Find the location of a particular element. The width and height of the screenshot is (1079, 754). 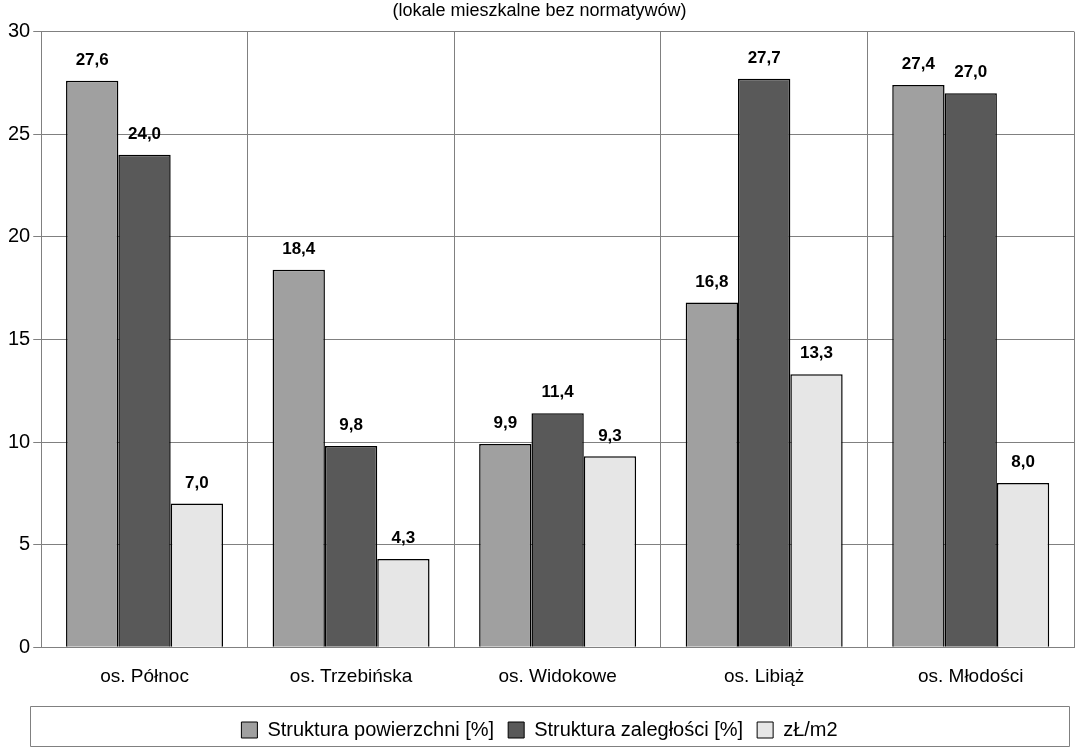

data-label: 7,0 is located at coordinates (197, 482).